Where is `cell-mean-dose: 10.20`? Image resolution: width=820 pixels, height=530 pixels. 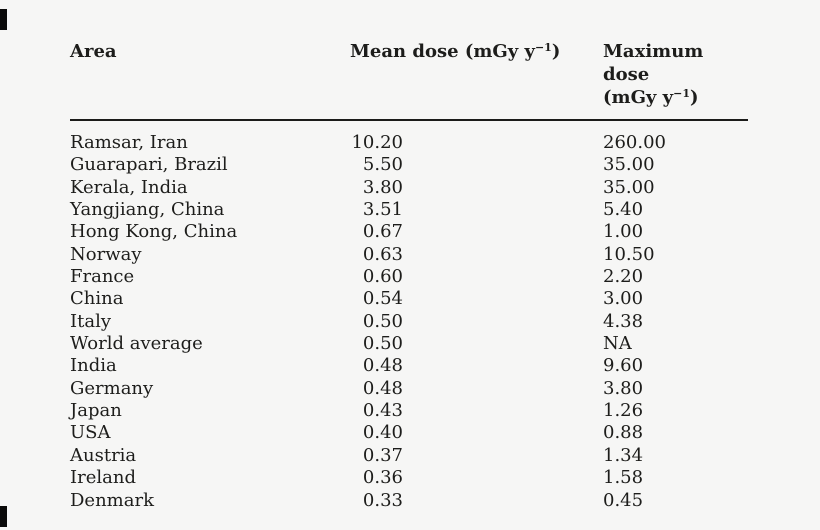
cell-mean-dose: 10.20 is located at coordinates (377, 142).